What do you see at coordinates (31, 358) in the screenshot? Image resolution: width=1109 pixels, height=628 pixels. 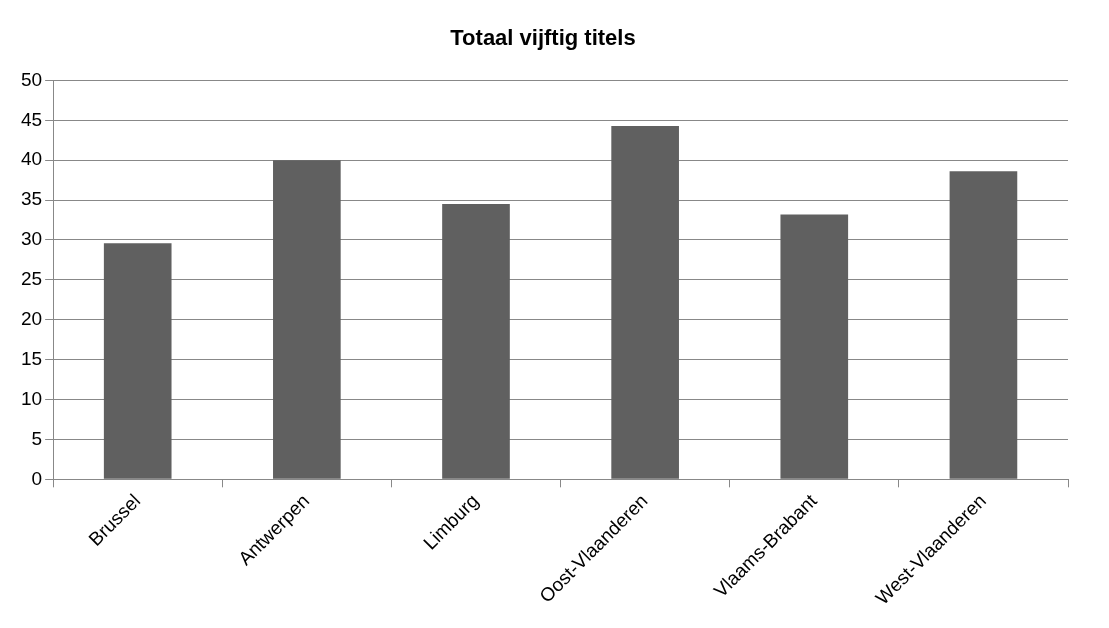 I see `y-tick-label: 15` at bounding box center [31, 358].